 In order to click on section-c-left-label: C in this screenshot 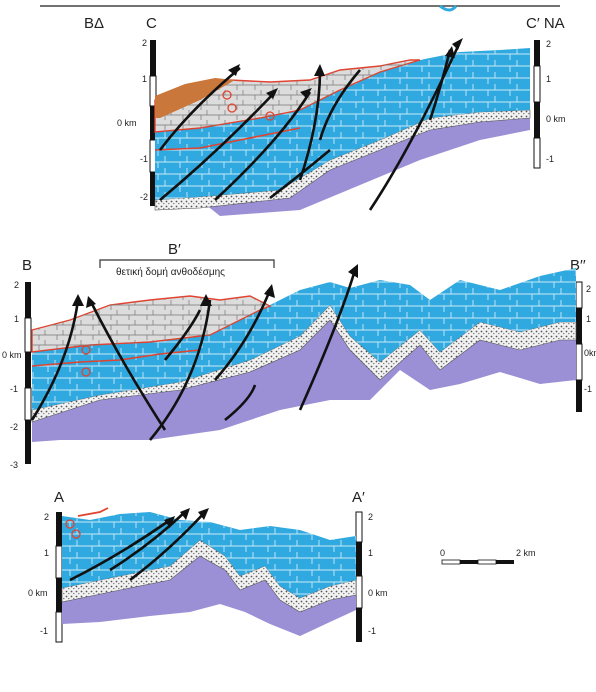, I will do `click(151, 23)`.